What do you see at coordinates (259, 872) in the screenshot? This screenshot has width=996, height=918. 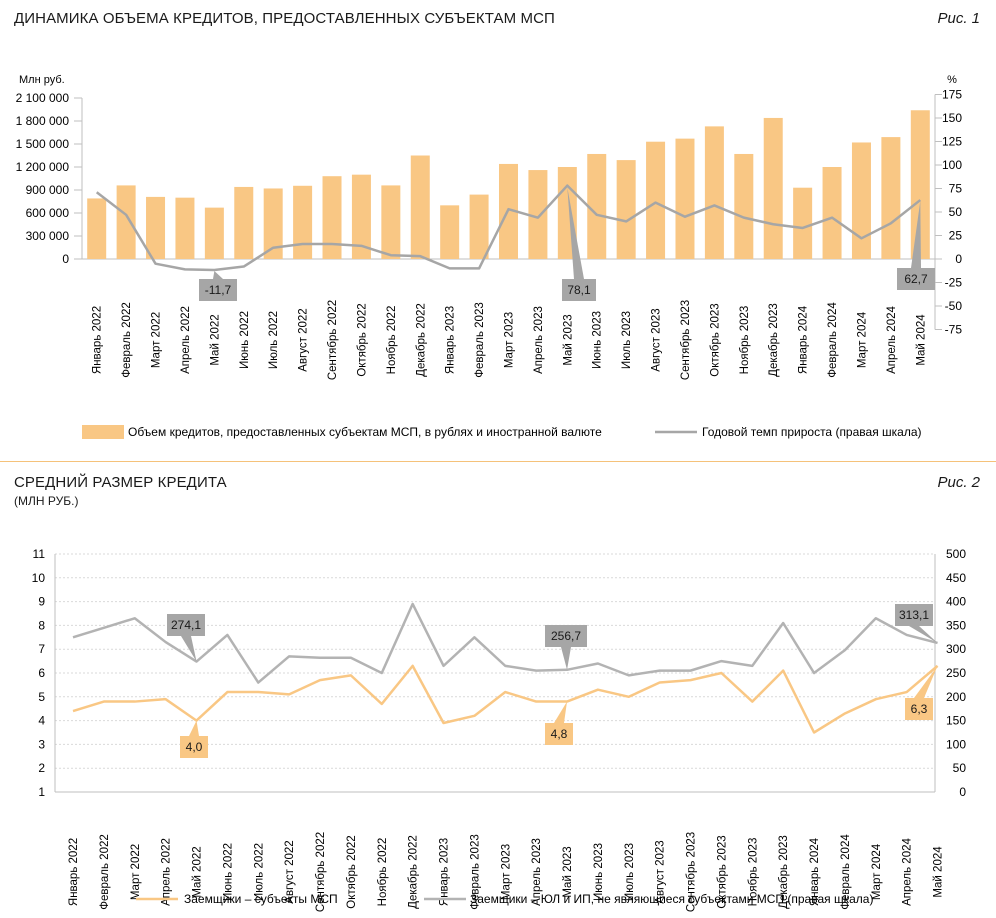 I see `category-label: Июль 2022` at bounding box center [259, 872].